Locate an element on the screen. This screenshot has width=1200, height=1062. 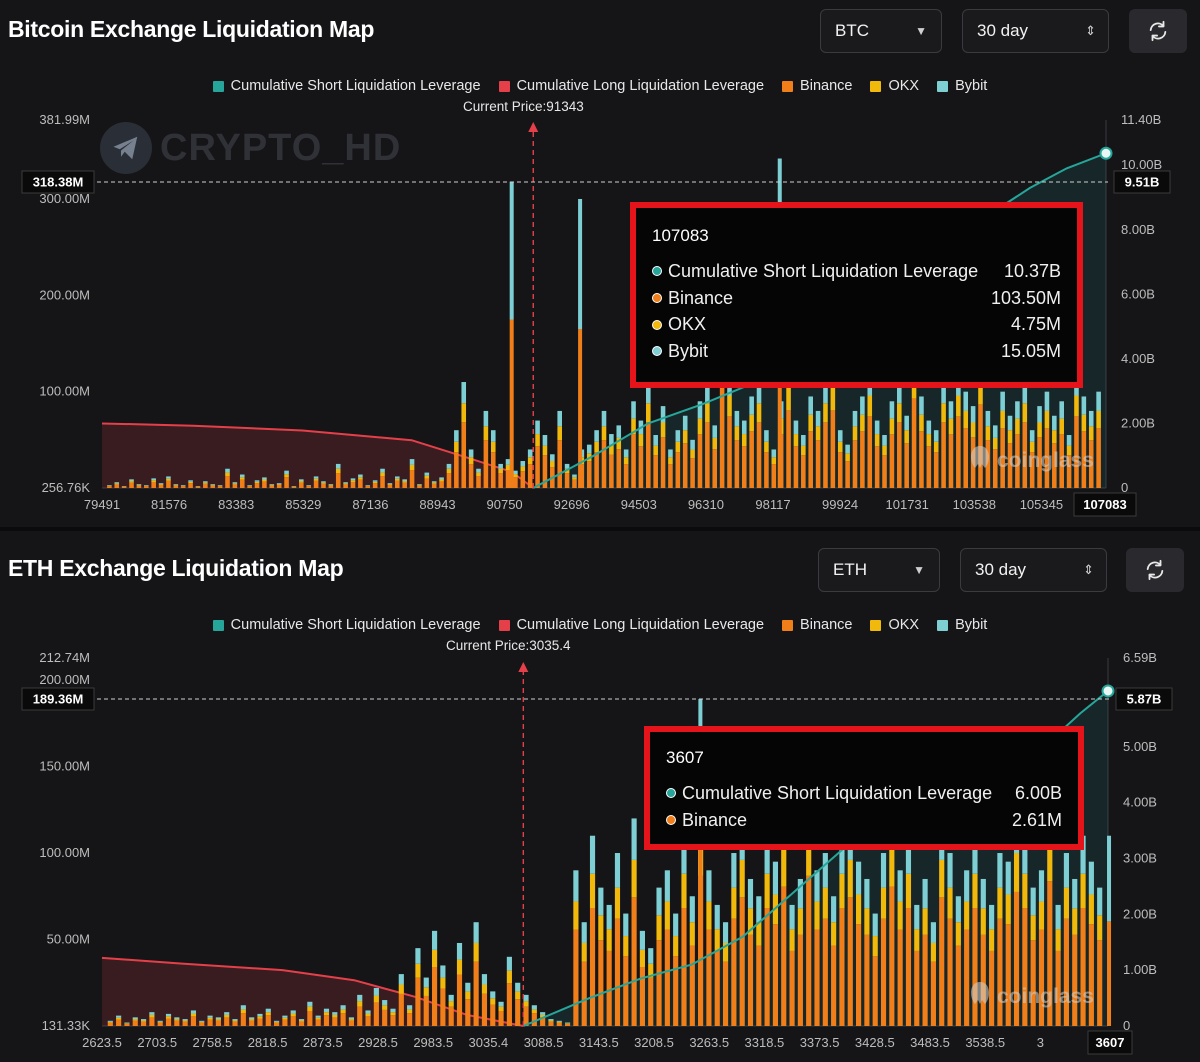
right-value-badge is located at coordinates (1142, 182).